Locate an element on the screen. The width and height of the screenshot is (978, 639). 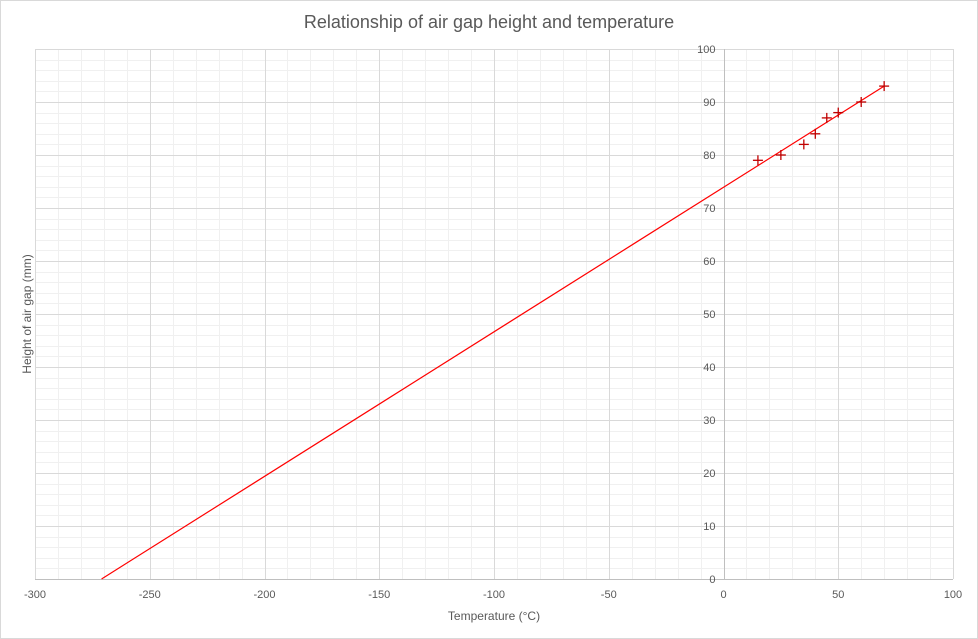
x-tick-label: 0 is located at coordinates (723, 595).